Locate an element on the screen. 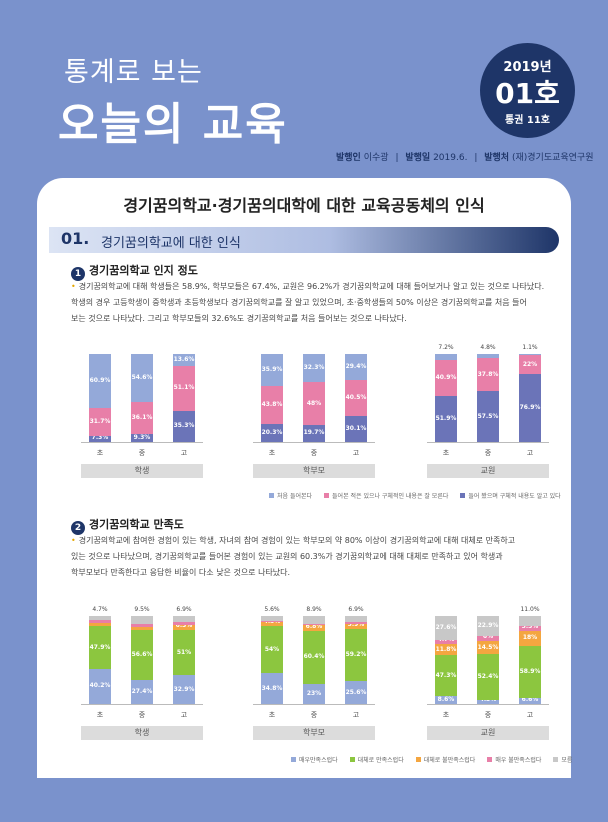  group-label: 학생 is located at coordinates (142, 733).